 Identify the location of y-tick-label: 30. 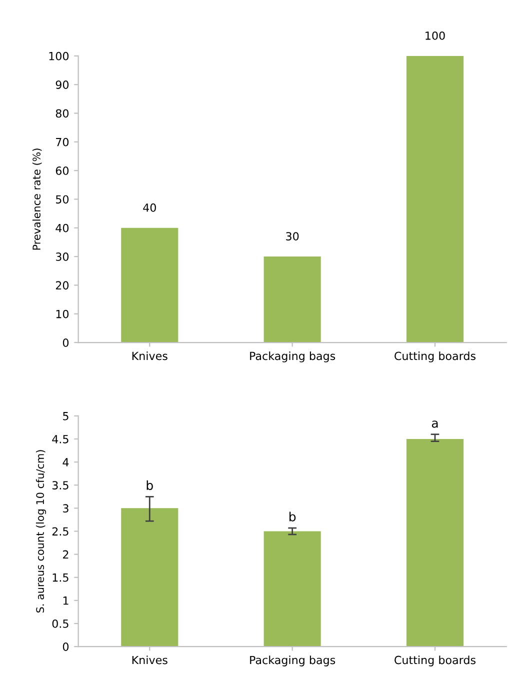
(62, 256).